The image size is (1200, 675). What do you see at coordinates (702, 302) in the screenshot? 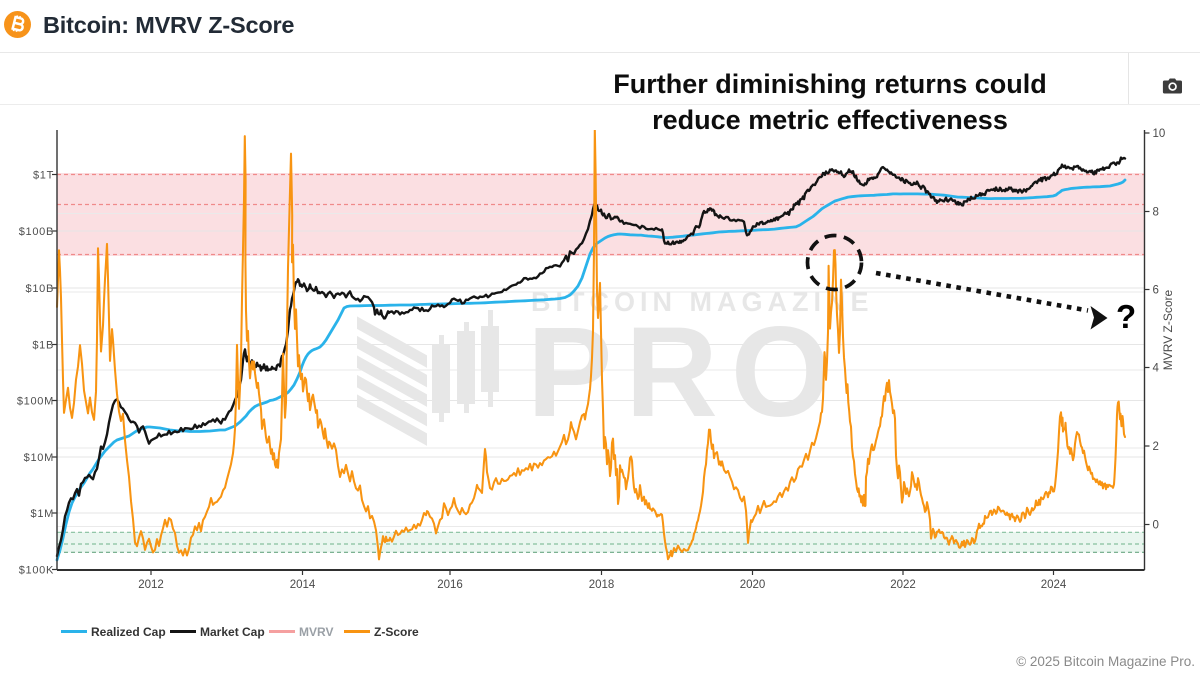
I see `svg-text: BITCOIN MAGAZINE` at bounding box center [702, 302].